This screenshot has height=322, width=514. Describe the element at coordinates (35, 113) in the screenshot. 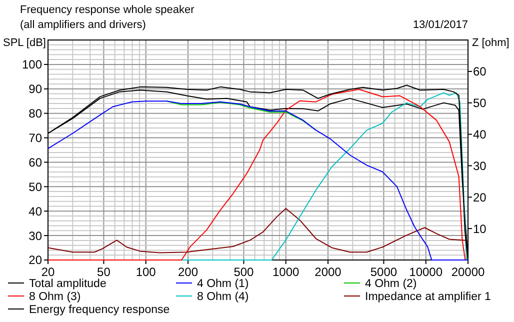

I see `y-tick-label: 80` at that location.